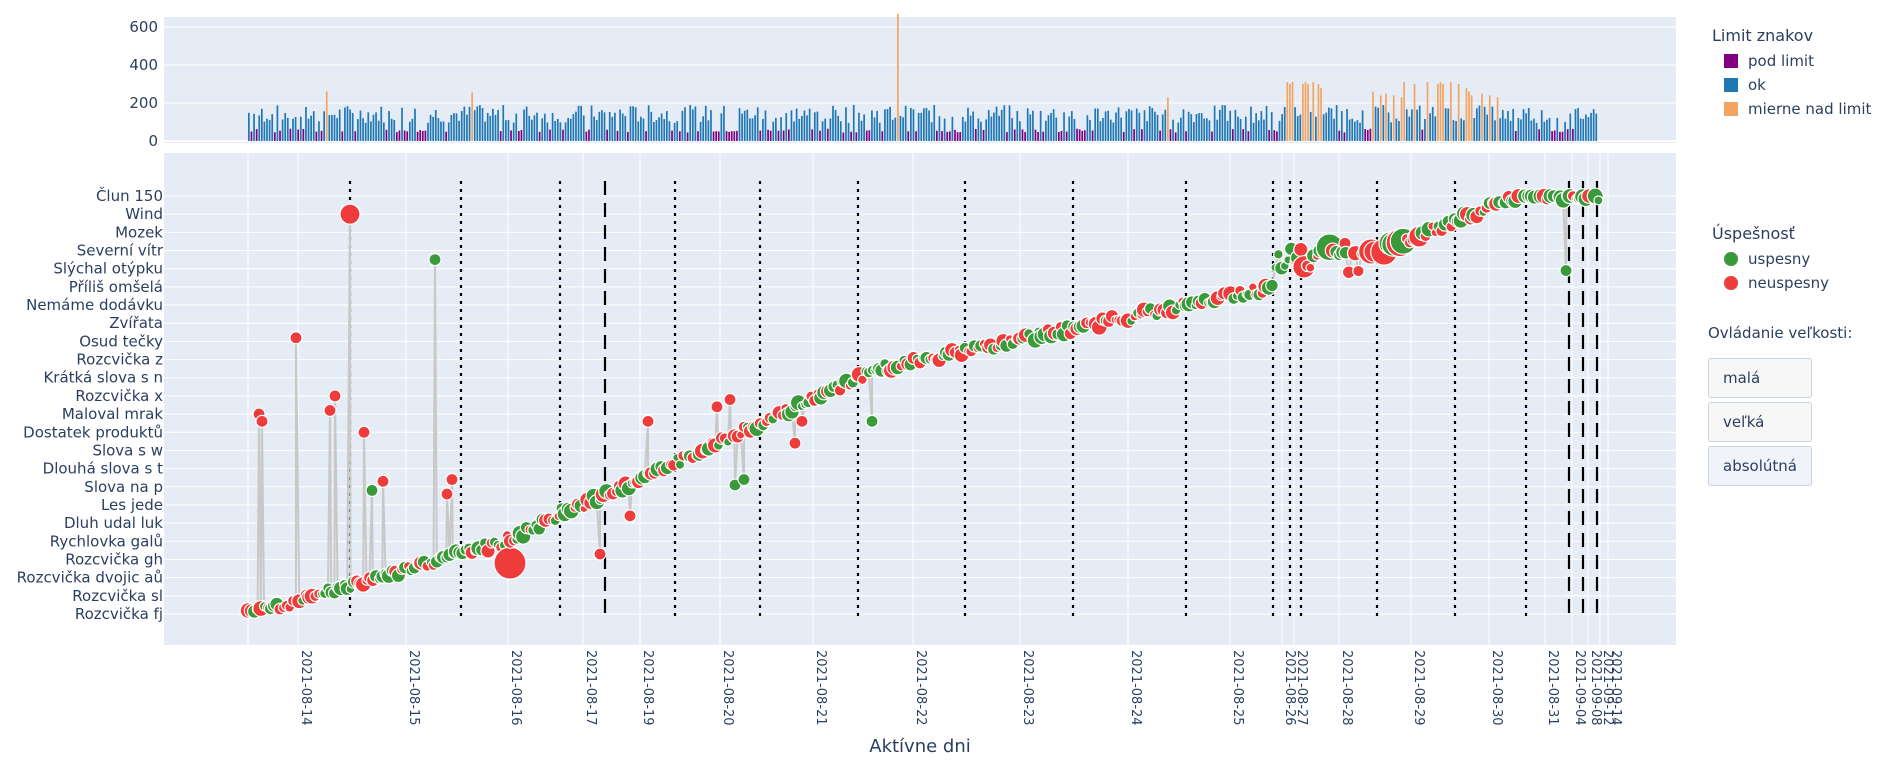  What do you see at coordinates (127, 450) in the screenshot?
I see `y-tick-label: Slova s w` at bounding box center [127, 450].